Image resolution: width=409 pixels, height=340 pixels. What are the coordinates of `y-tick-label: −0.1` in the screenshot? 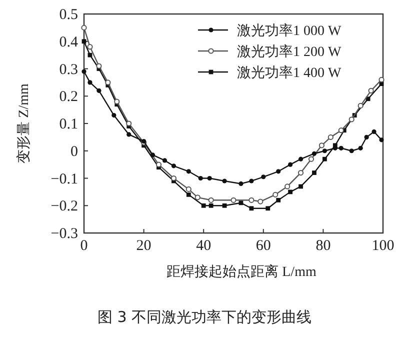 It's located at (64, 179).